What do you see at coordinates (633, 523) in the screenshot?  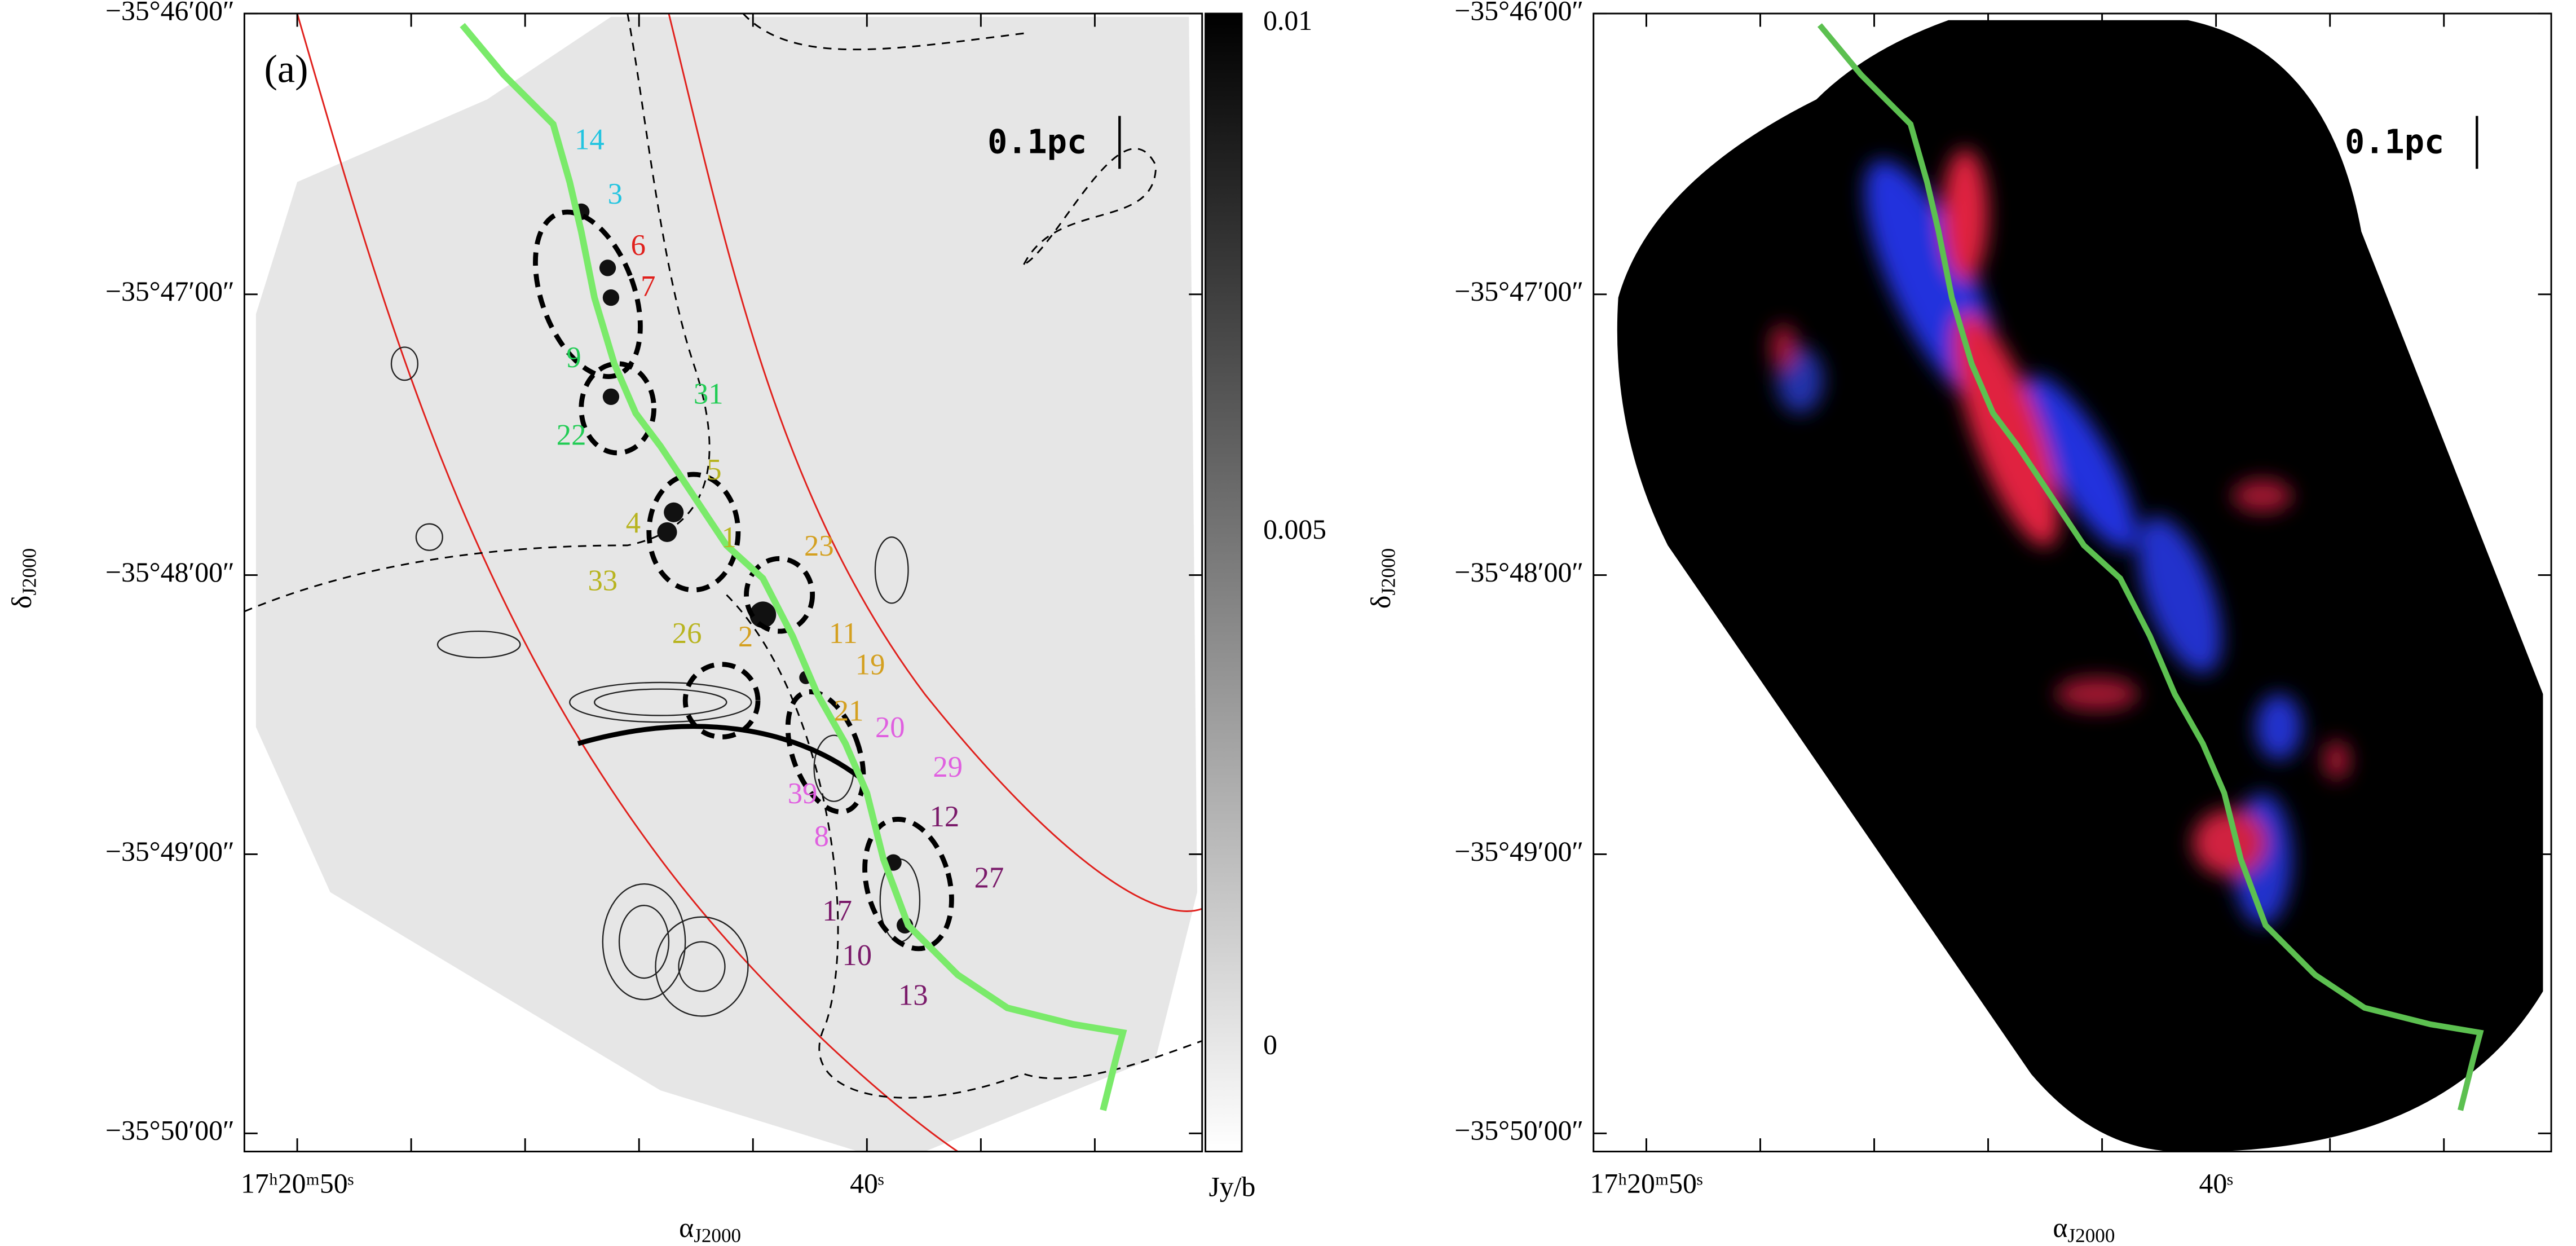 I see `source-label: 4` at bounding box center [633, 523].